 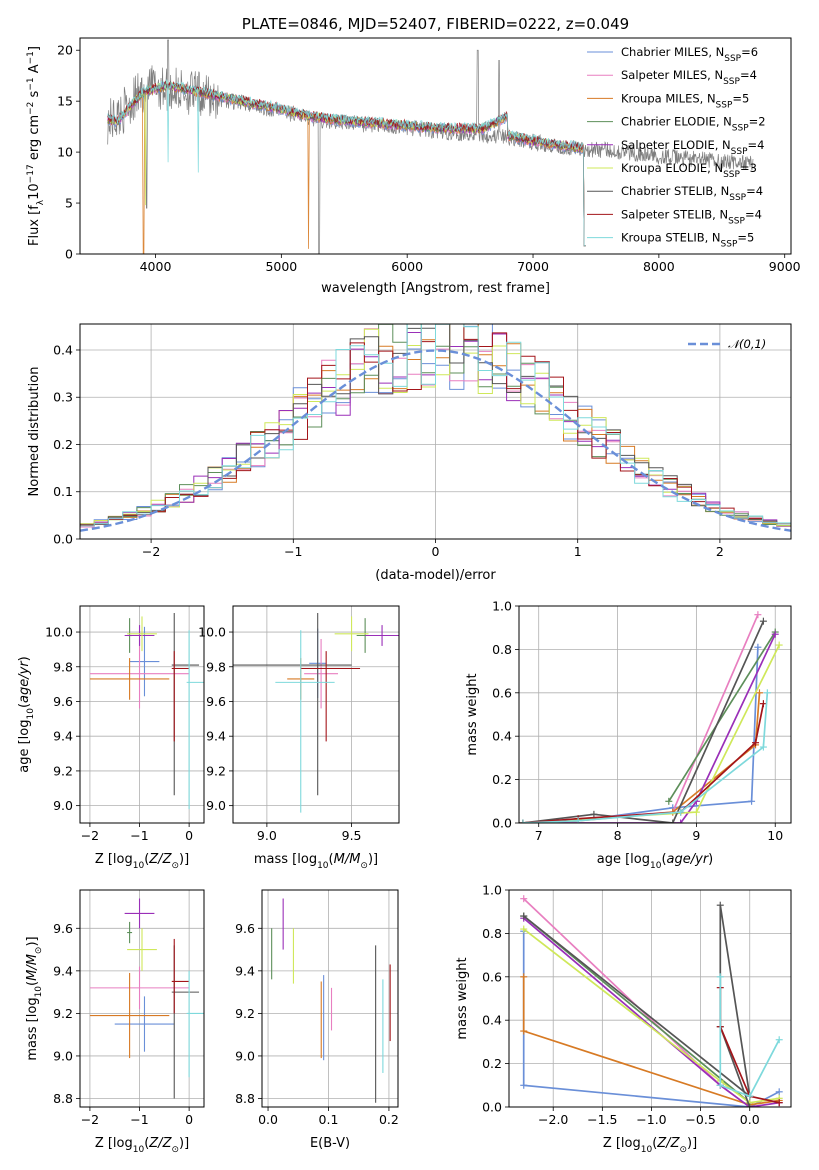 I want to click on spectrum-lines, so click(x=430, y=146).